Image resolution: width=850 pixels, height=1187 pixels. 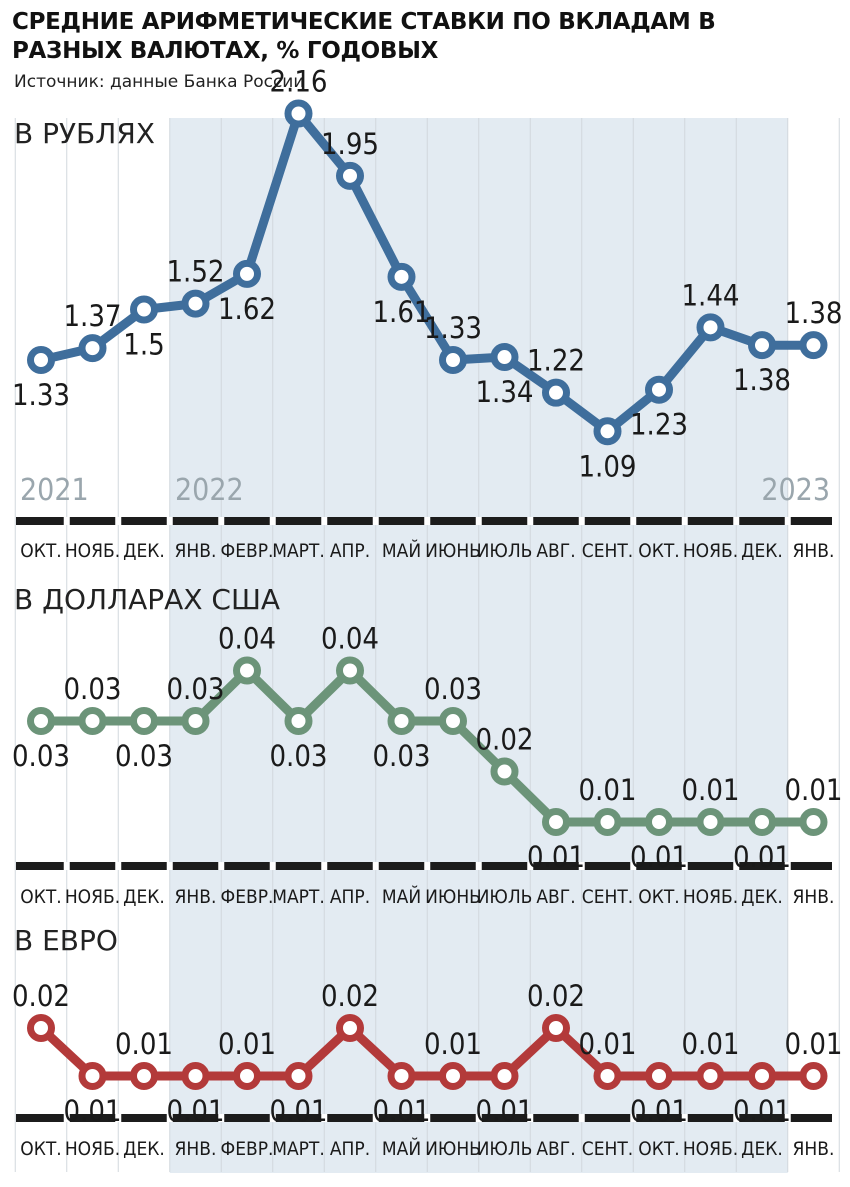 What do you see at coordinates (424, 866) in the screenshot?
I see `axis-bar` at bounding box center [424, 866].